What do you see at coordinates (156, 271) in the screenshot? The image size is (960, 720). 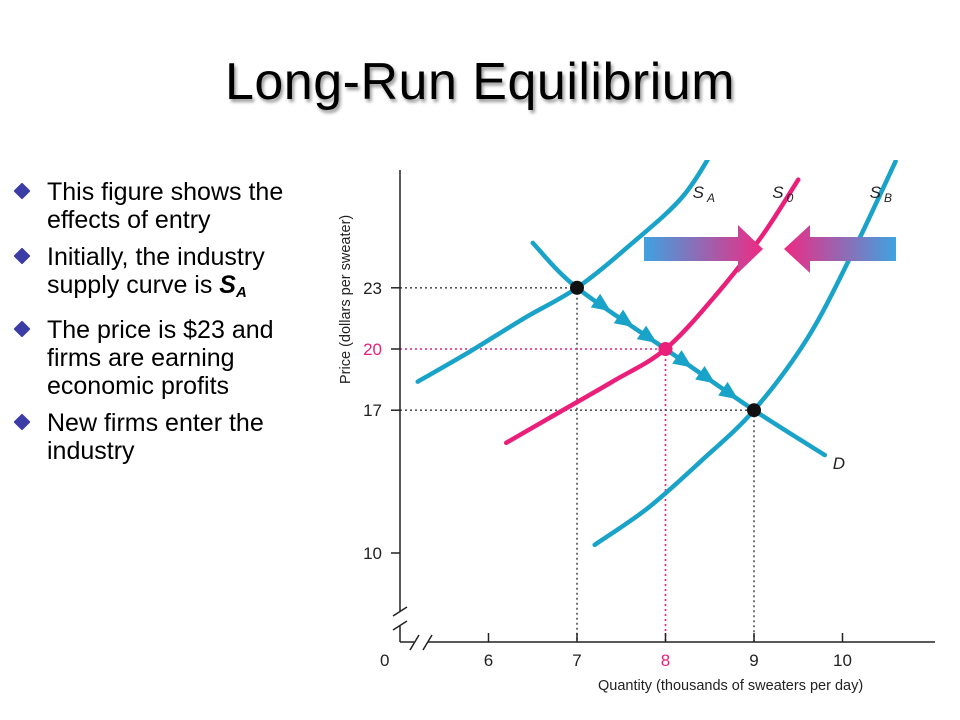 I see `bullet-text: Initially, the industry supply curve is` at bounding box center [156, 271].